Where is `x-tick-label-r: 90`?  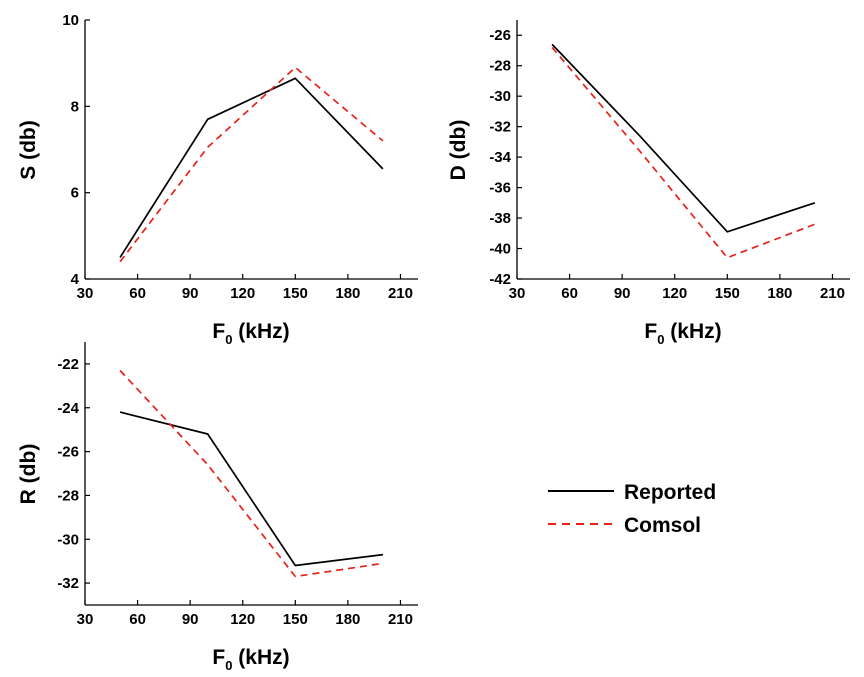
x-tick-label-r: 90 is located at coordinates (190, 619).